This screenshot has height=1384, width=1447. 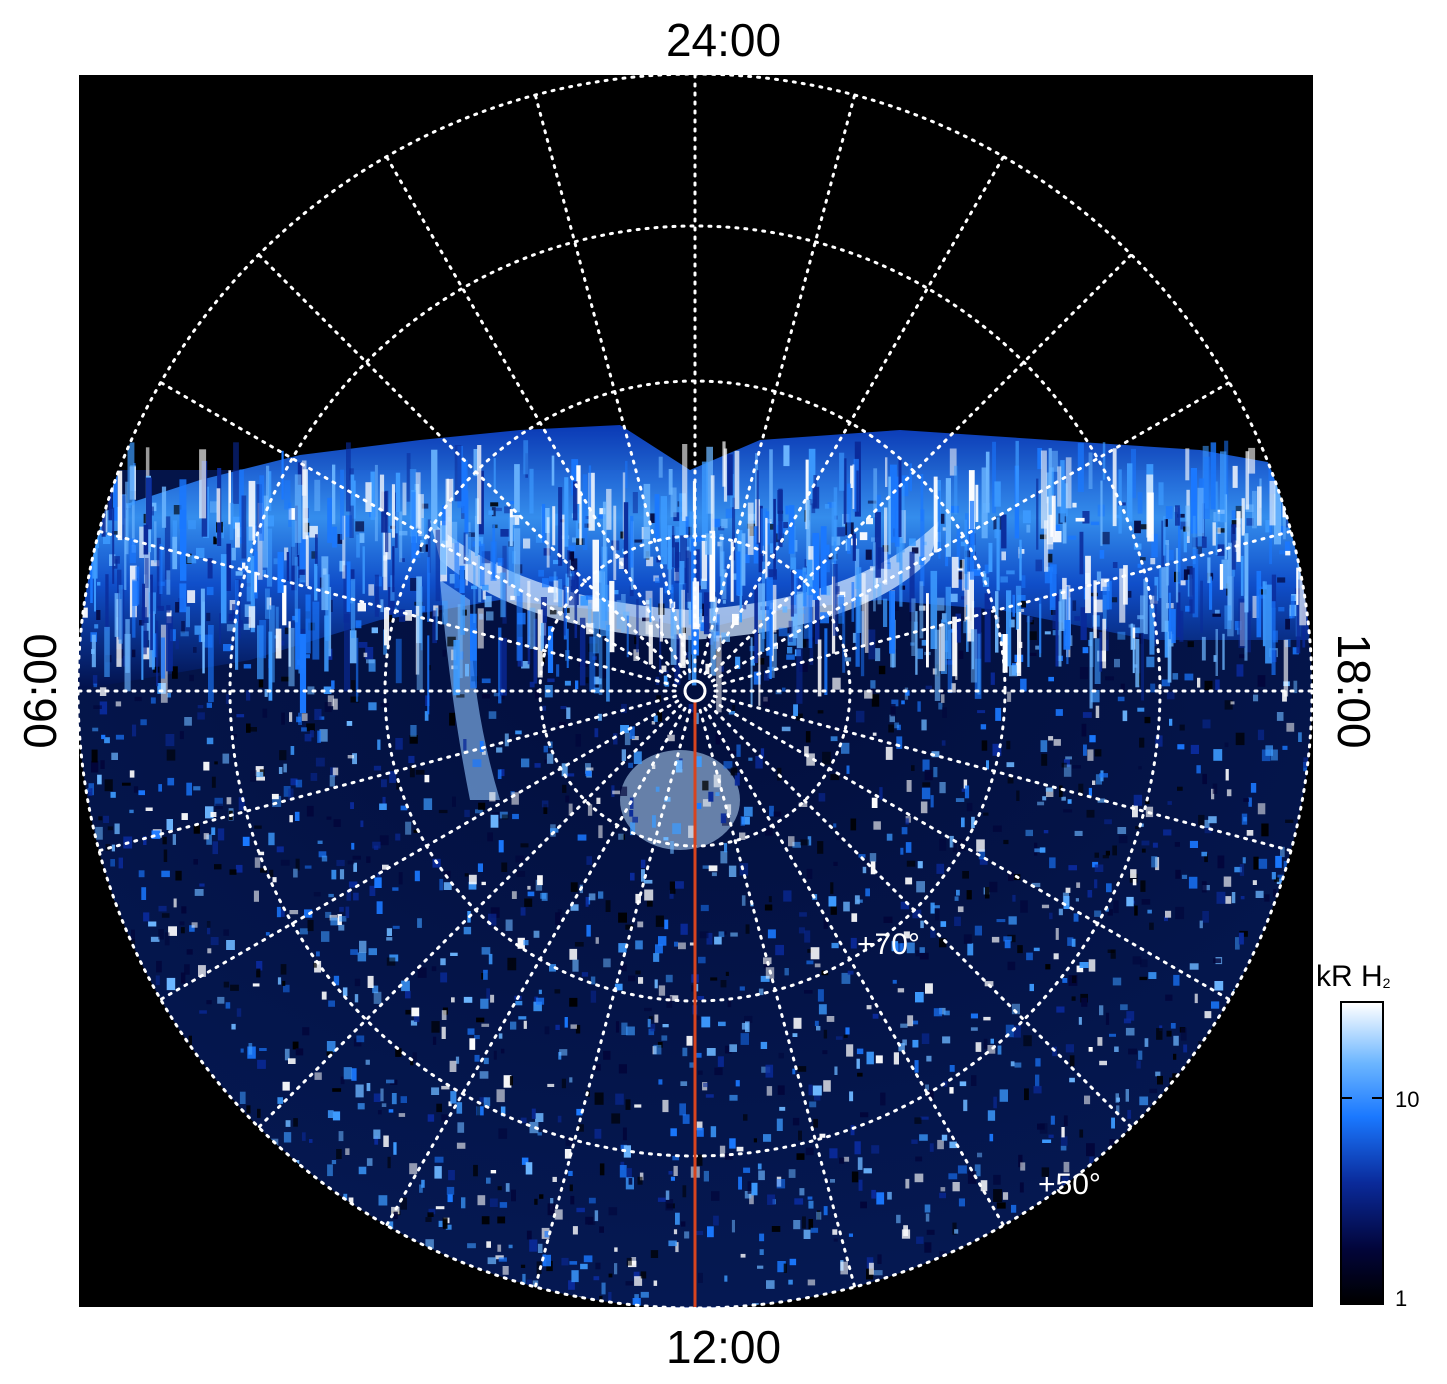 I want to click on latitude-70-label: +70°, so click(x=888, y=944).